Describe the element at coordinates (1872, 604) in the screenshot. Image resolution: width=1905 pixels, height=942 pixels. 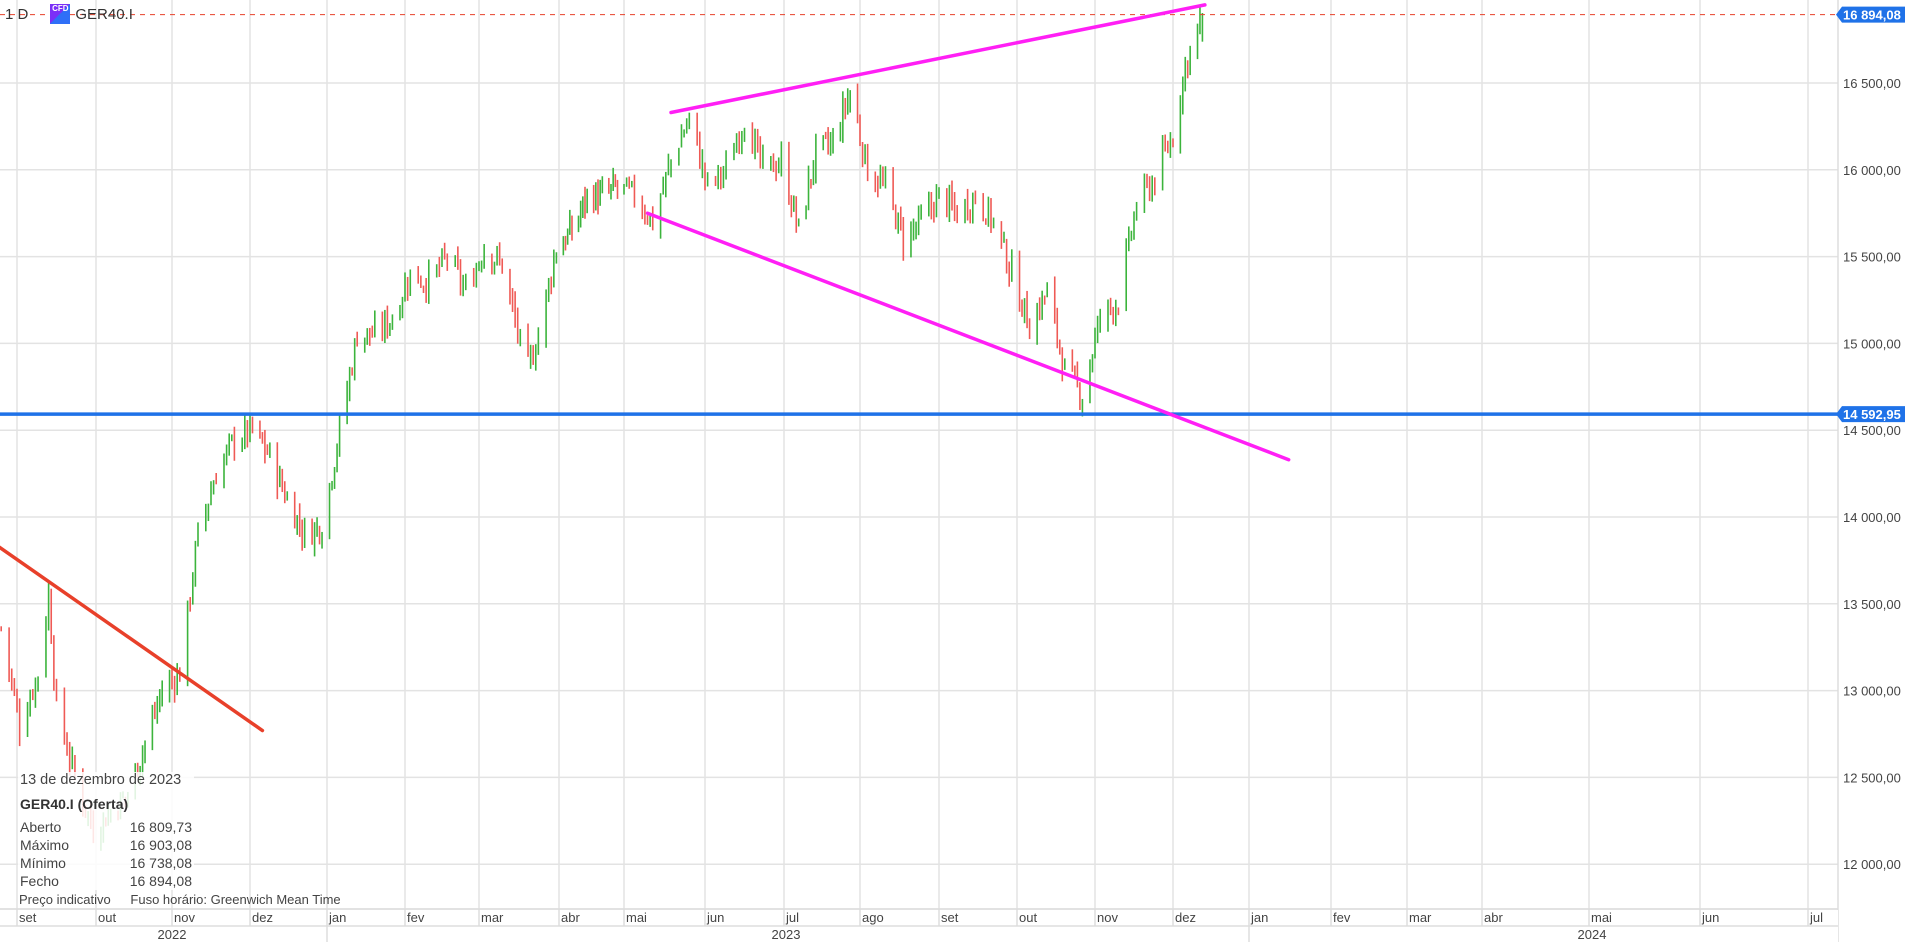
I see `price-tick-label: 13 500,00` at that location.